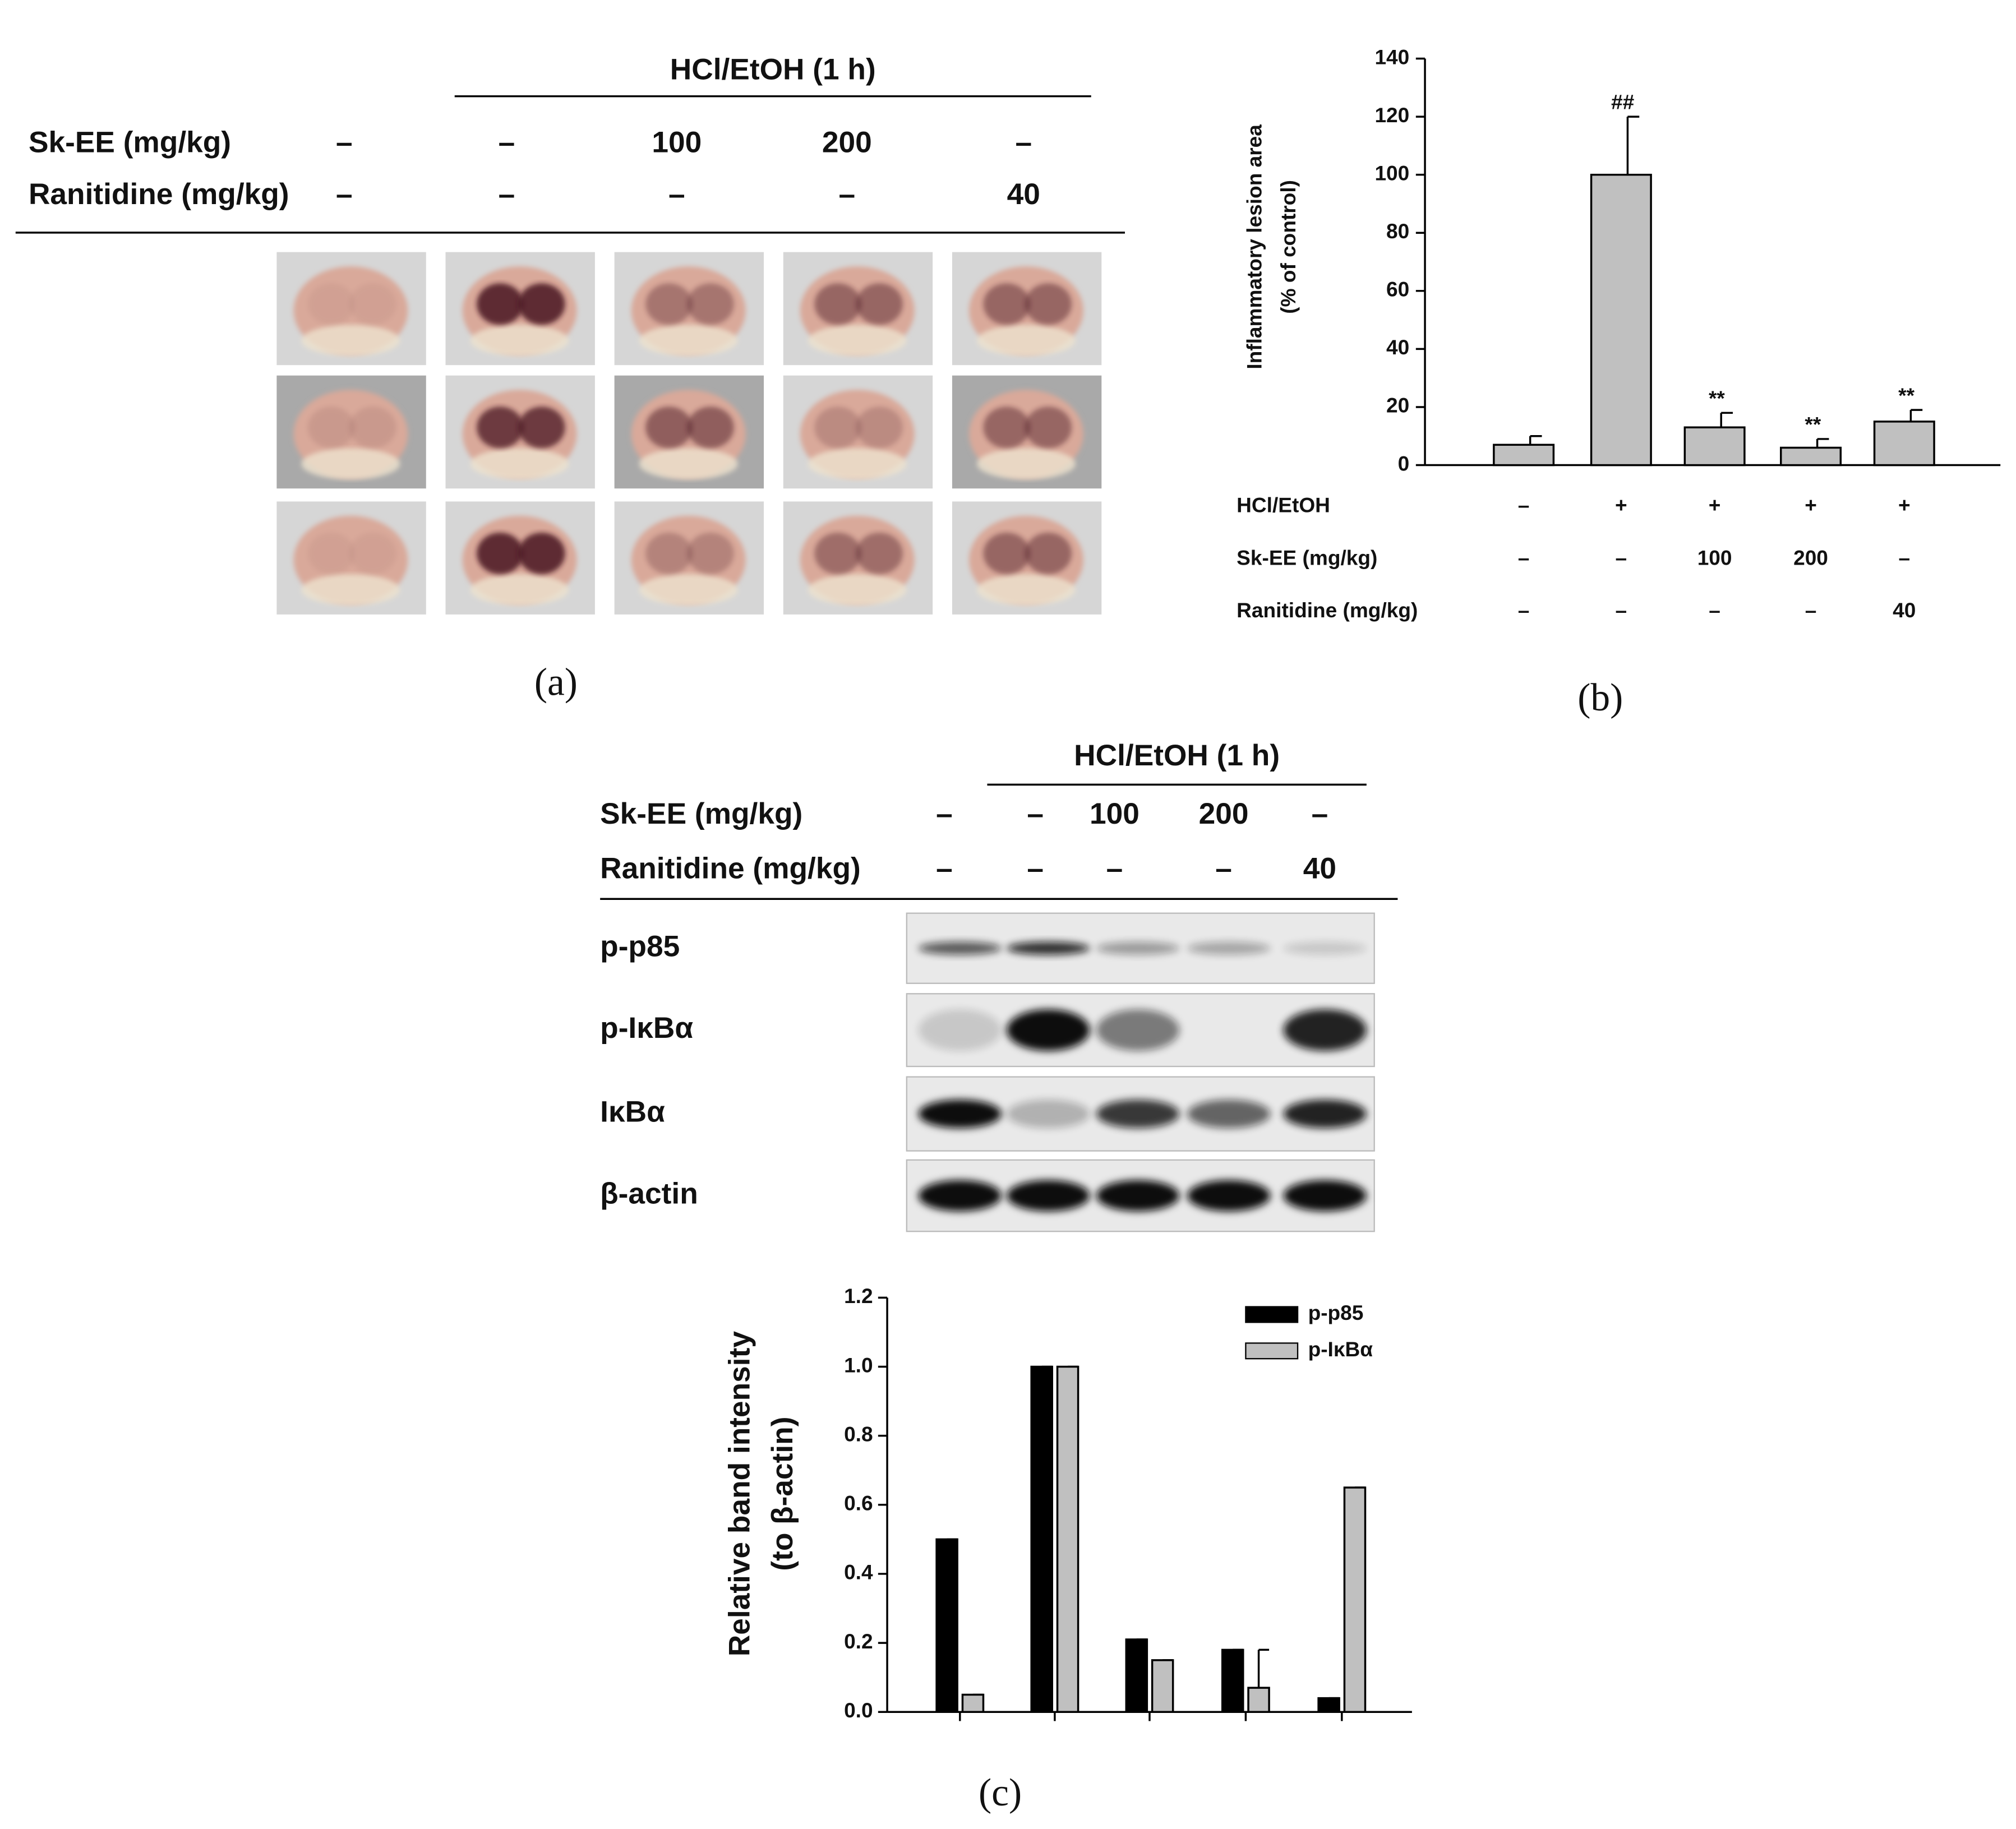 This screenshot has width=2016, height=1829. I want to click on caption: (c), so click(1000, 1792).